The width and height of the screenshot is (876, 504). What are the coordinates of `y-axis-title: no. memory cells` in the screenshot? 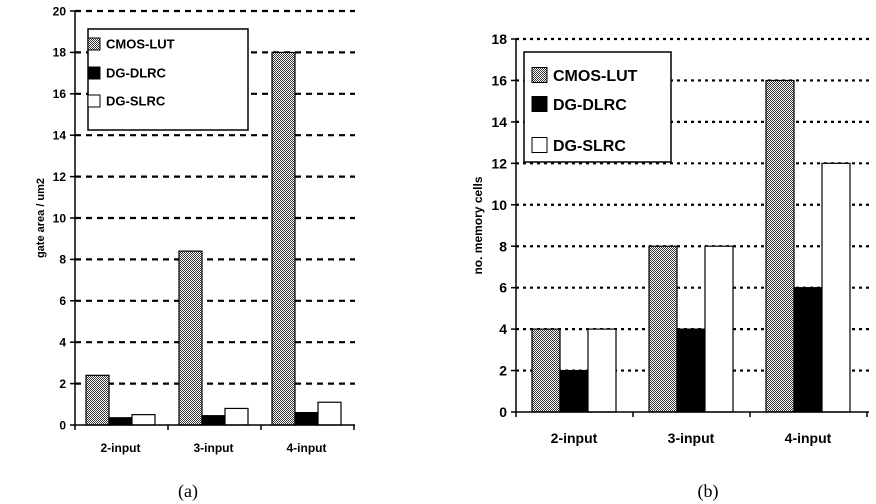 It's located at (478, 225).